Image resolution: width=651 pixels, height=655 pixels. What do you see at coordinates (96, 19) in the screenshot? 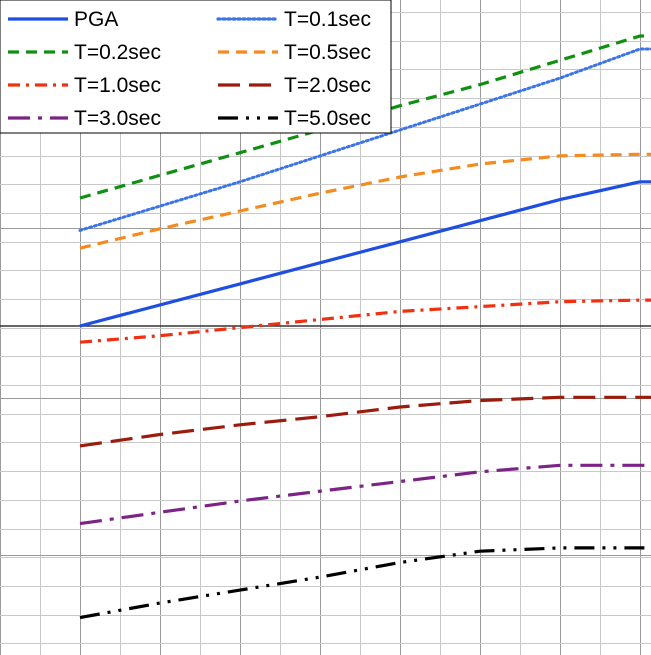
I see `legend-label: PGA` at bounding box center [96, 19].